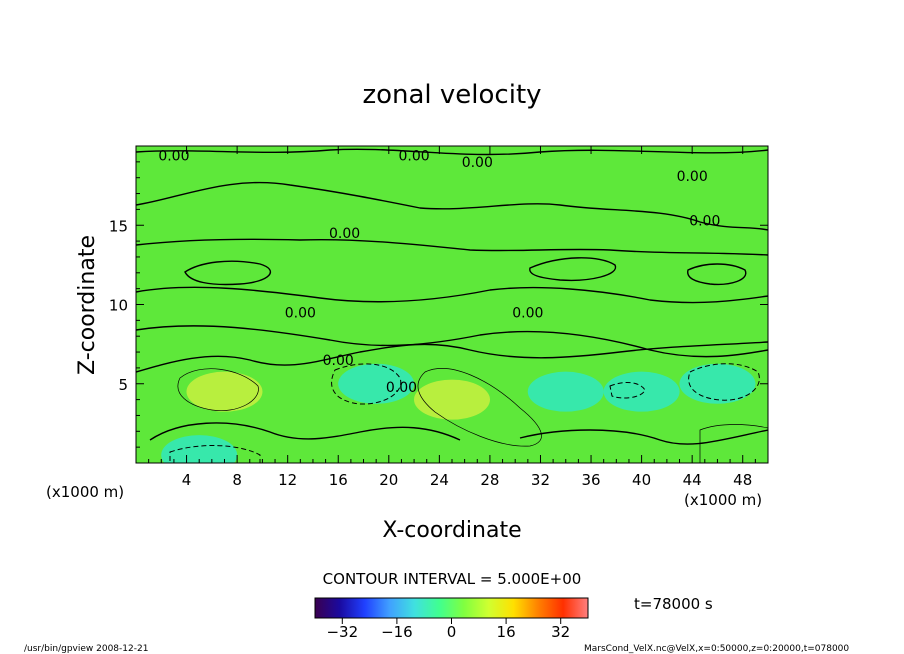  I want to click on x-tick-label: 48, so click(742, 480).